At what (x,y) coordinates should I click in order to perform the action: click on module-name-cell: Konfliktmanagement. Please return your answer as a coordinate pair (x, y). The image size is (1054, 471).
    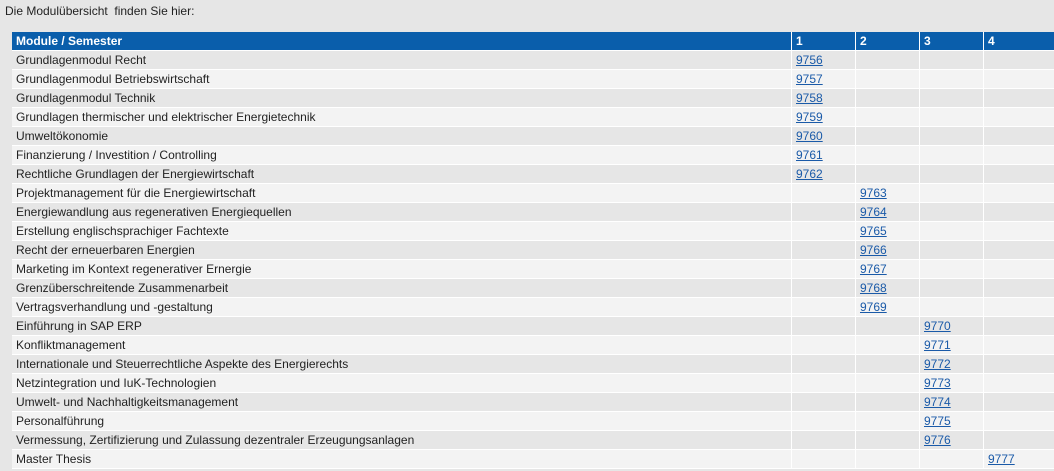
    Looking at the image, I should click on (402, 345).